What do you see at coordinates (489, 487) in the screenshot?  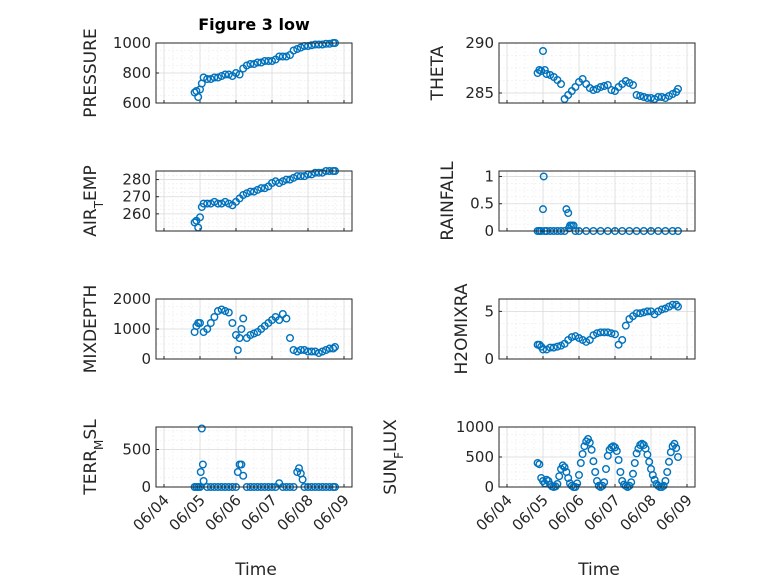 I see `y-tick-label: 0` at bounding box center [489, 487].